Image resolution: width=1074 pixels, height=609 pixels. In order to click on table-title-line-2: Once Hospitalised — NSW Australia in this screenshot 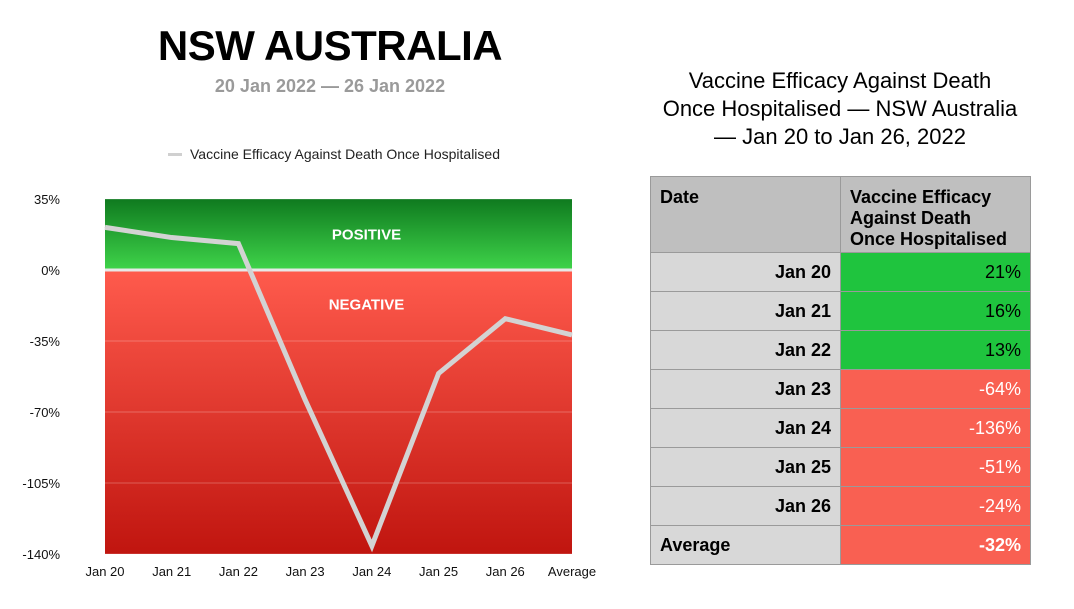, I will do `click(840, 108)`.